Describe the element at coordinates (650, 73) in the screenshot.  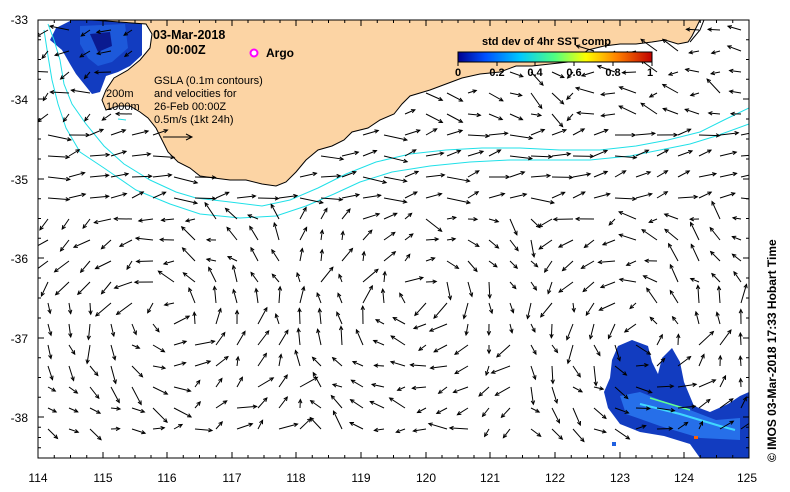
I see `legend-tick-label: 1` at that location.